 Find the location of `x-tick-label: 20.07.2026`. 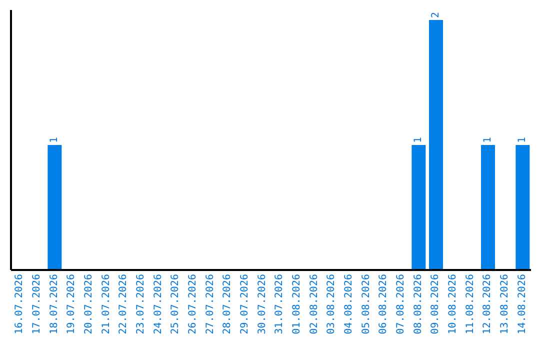

x-tick-label: 20.07.2026 is located at coordinates (89, 304).